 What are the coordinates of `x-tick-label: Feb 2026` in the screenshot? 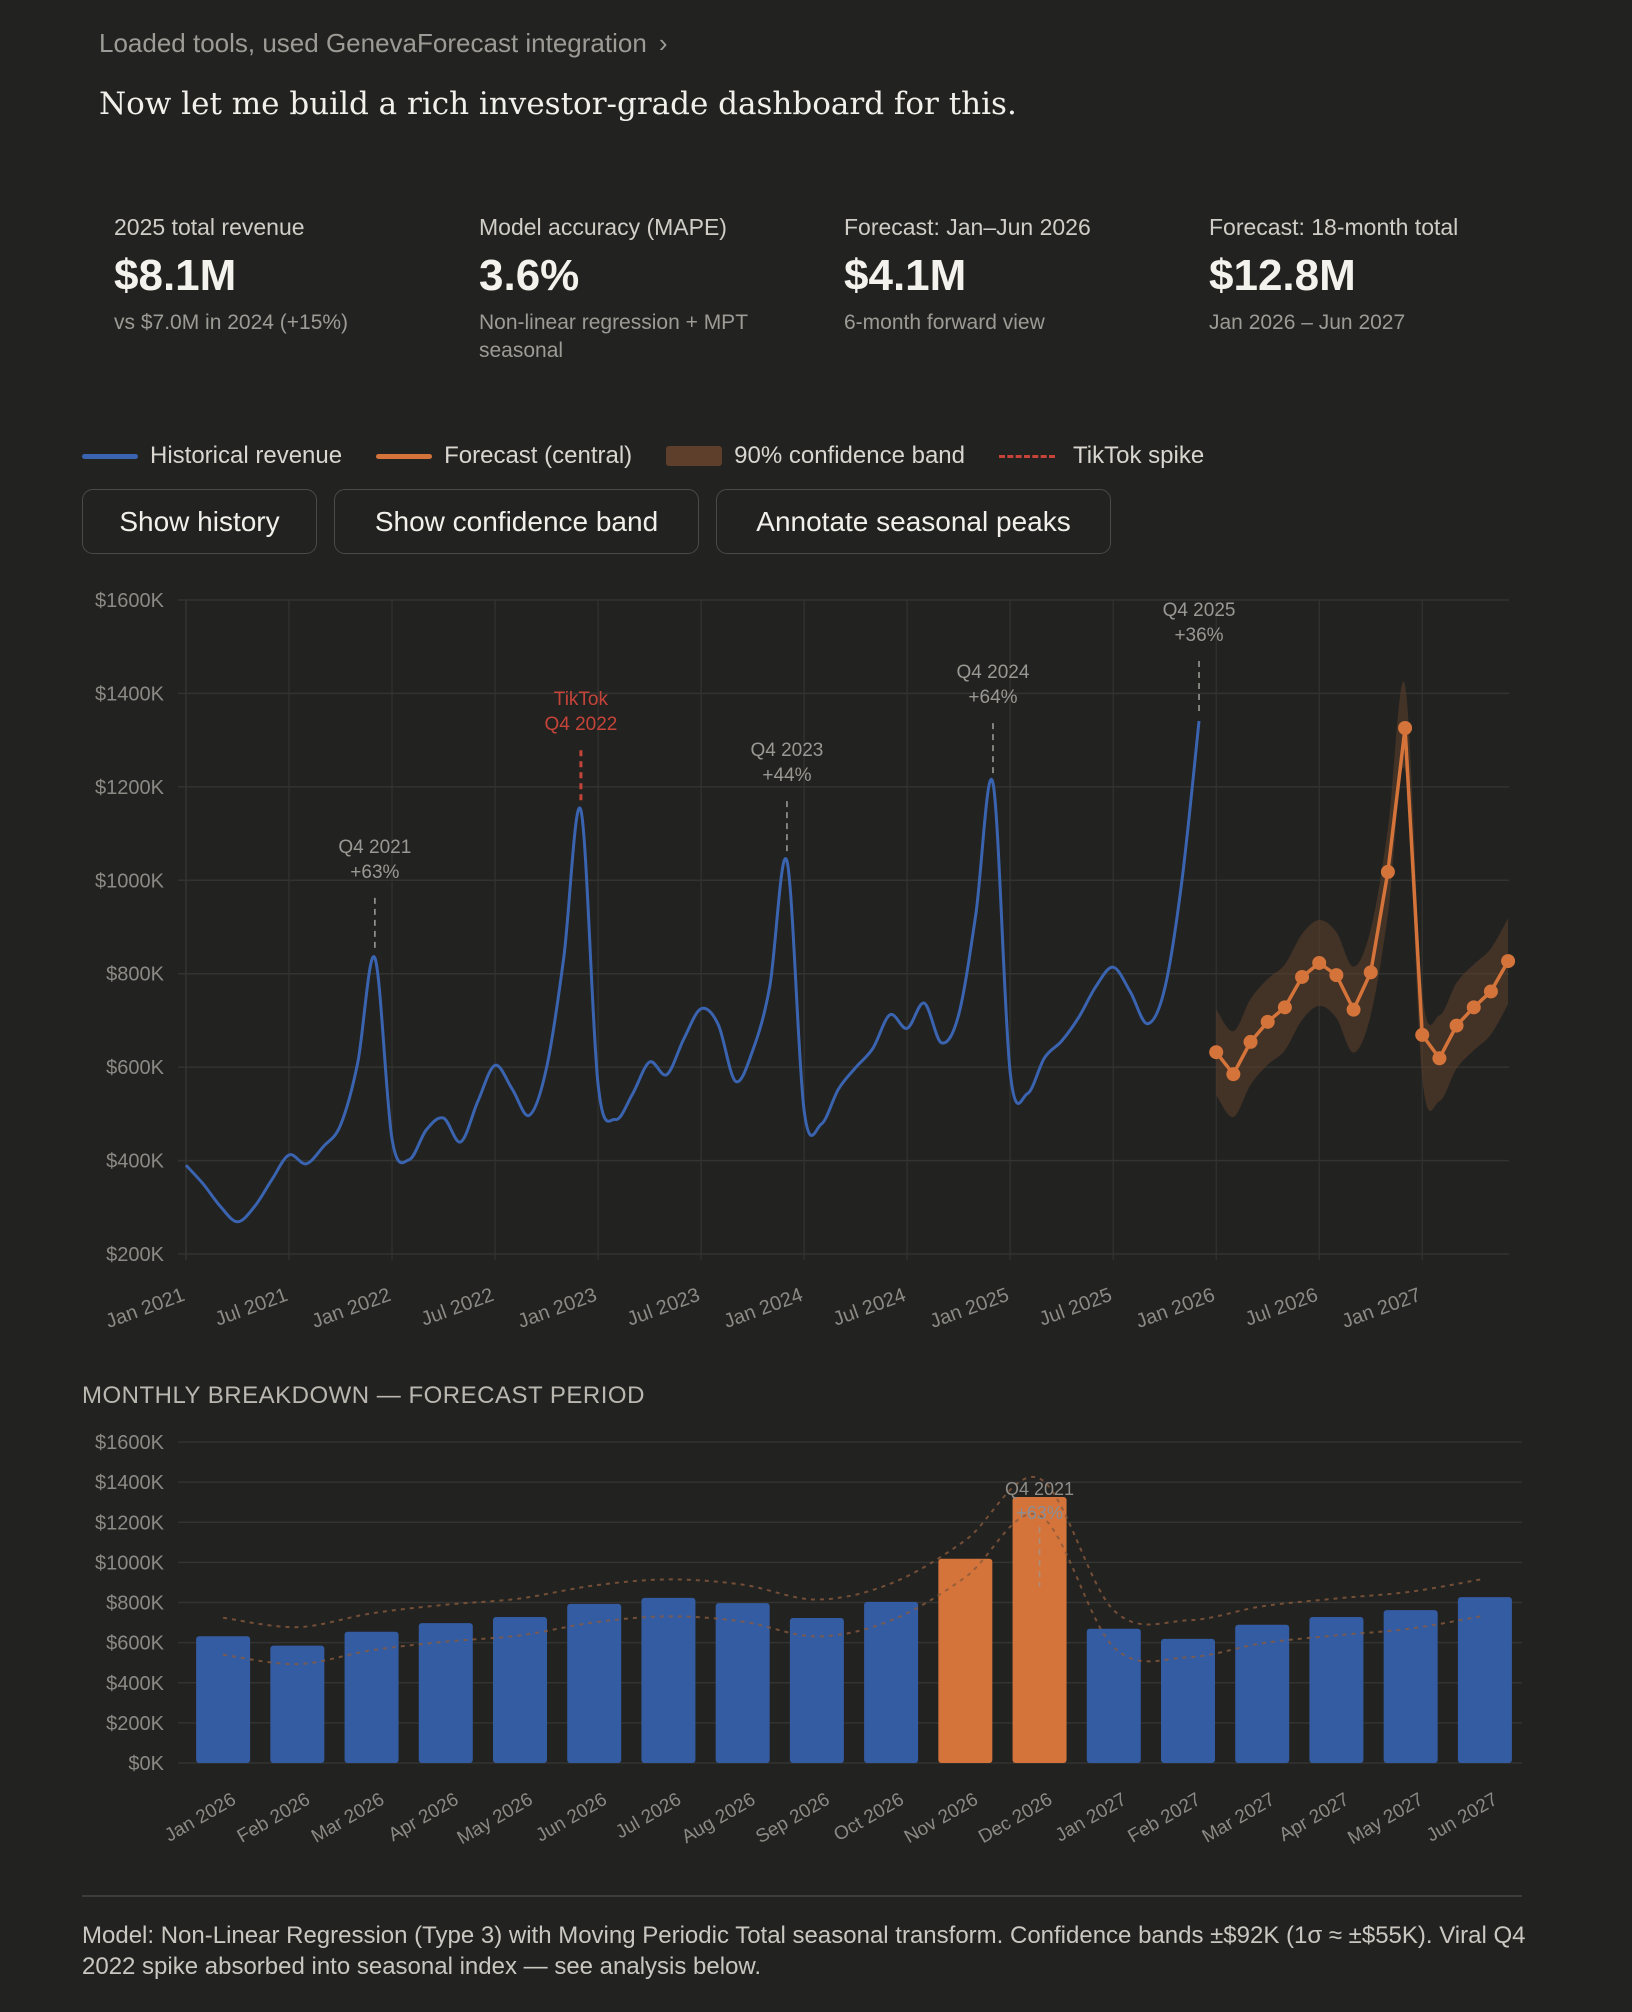 It's located at (274, 1818).